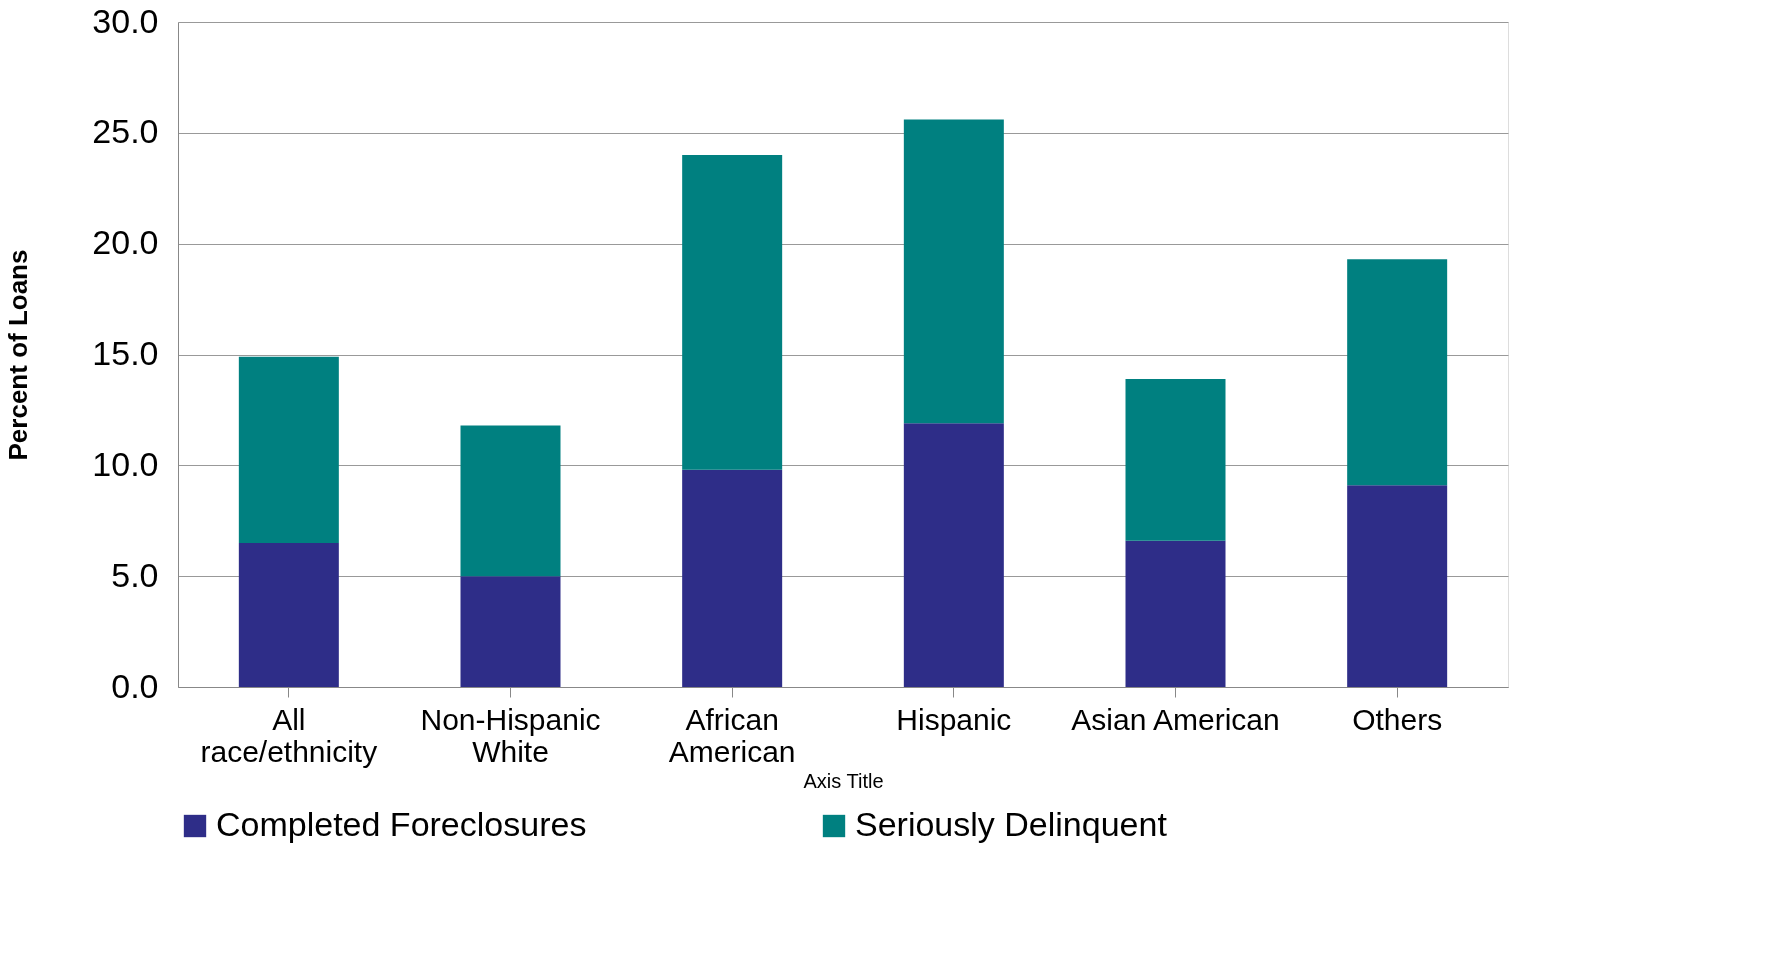 This screenshot has height=962, width=1775. I want to click on y-tick-label: 20.0, so click(125, 242).